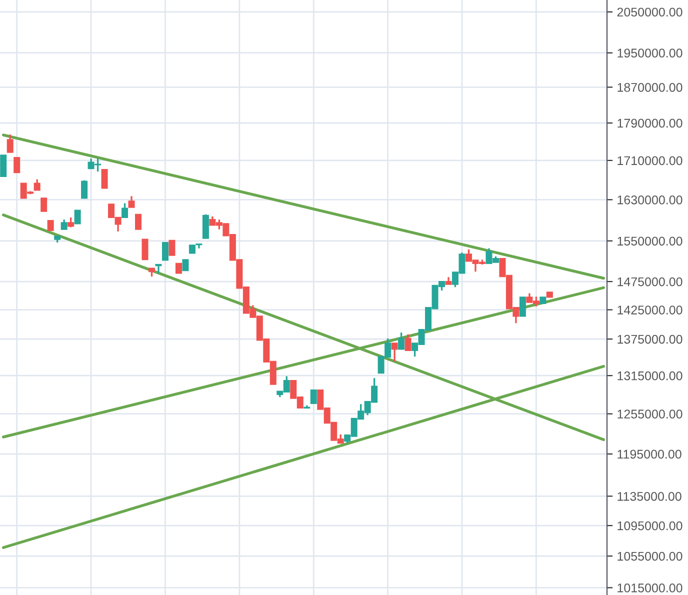 This screenshot has height=595, width=688. Describe the element at coordinates (650, 454) in the screenshot. I see `y-tick-label: 1195000.00` at that location.